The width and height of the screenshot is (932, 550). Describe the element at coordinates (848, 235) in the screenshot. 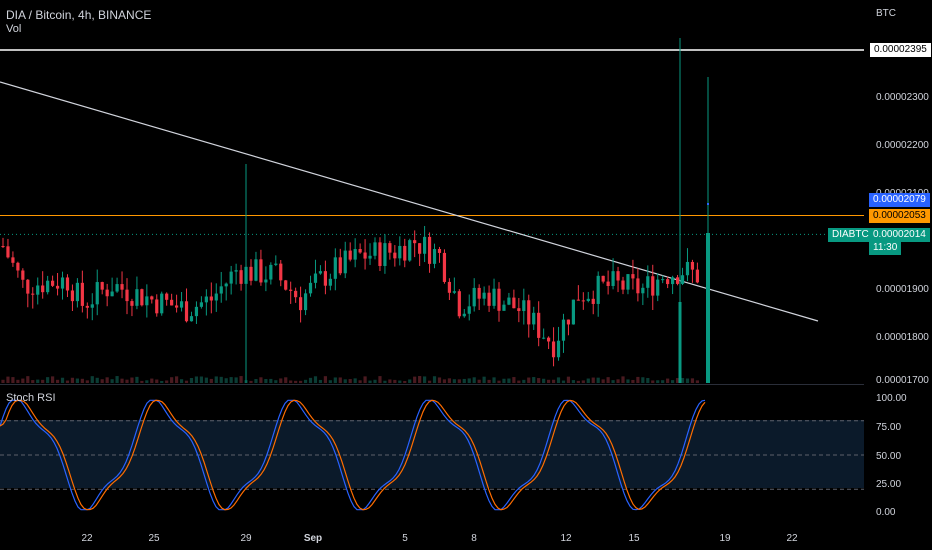

I see `symbol-tag: DIABTC` at that location.